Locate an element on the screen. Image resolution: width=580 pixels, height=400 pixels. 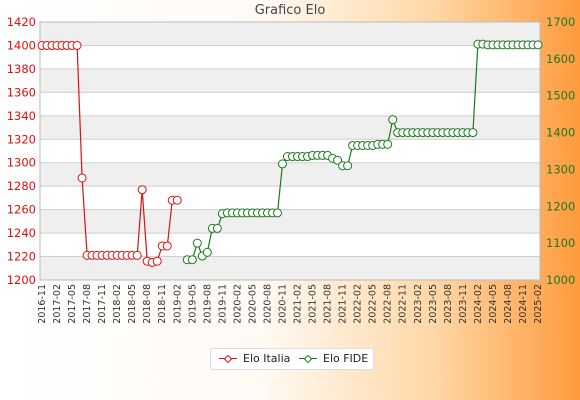
x-axis-tick-label: 2022-08 is located at coordinates (388, 304).